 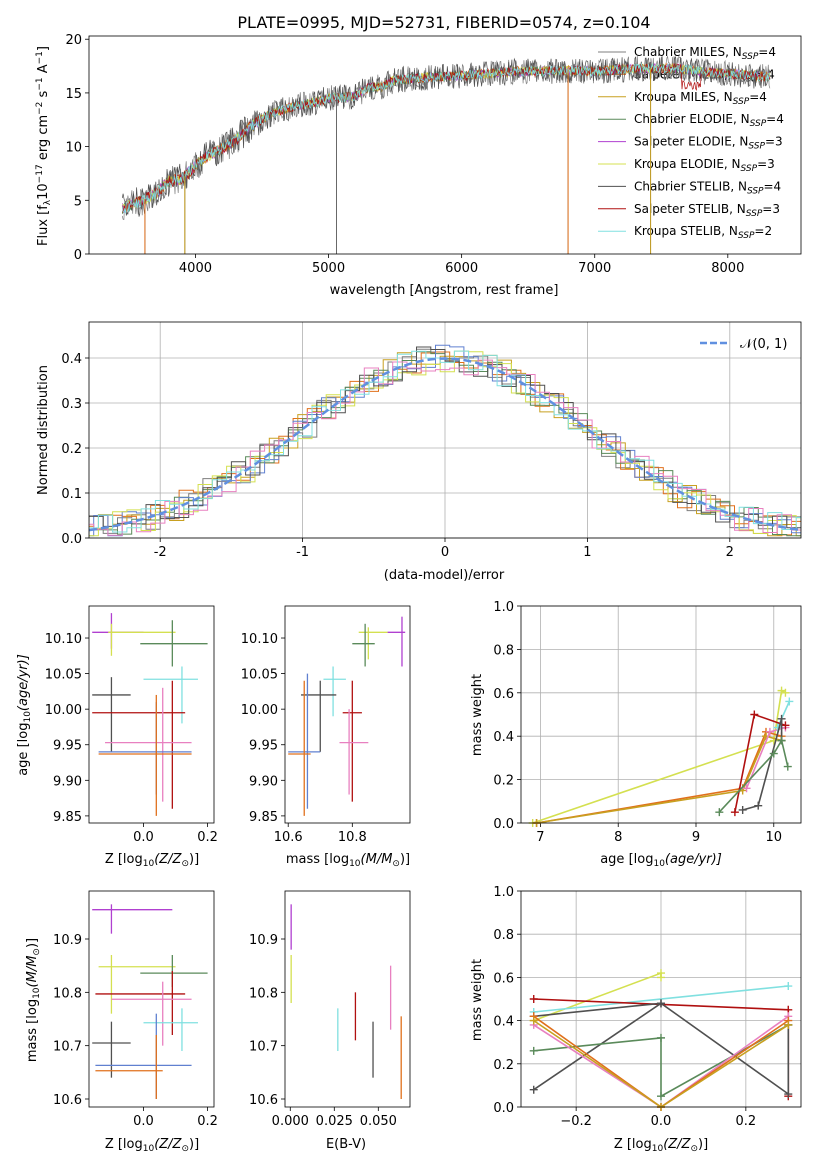 I want to click on p6-yl-c: (M/M, so click(x=32, y=972).